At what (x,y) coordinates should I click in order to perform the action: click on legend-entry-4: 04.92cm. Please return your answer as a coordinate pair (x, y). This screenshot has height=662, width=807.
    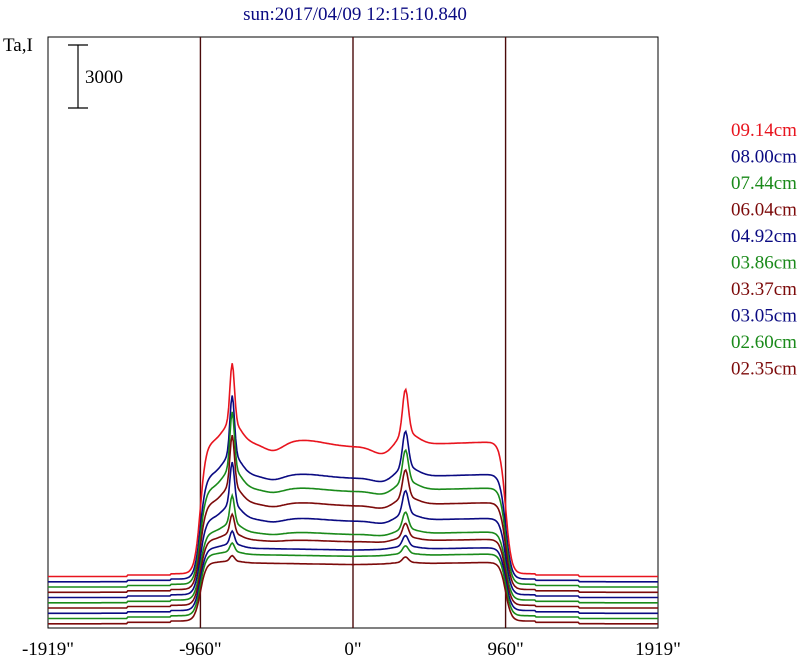
    Looking at the image, I should click on (764, 236).